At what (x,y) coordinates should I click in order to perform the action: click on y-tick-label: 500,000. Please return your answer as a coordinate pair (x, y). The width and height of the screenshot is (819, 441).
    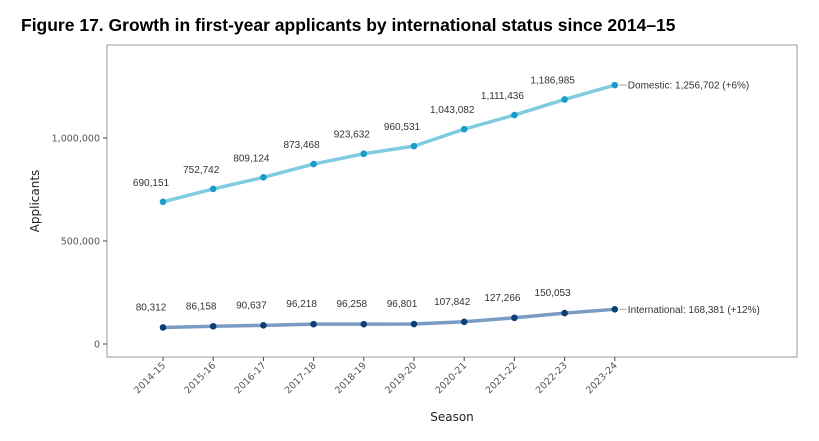
    Looking at the image, I should click on (80, 242).